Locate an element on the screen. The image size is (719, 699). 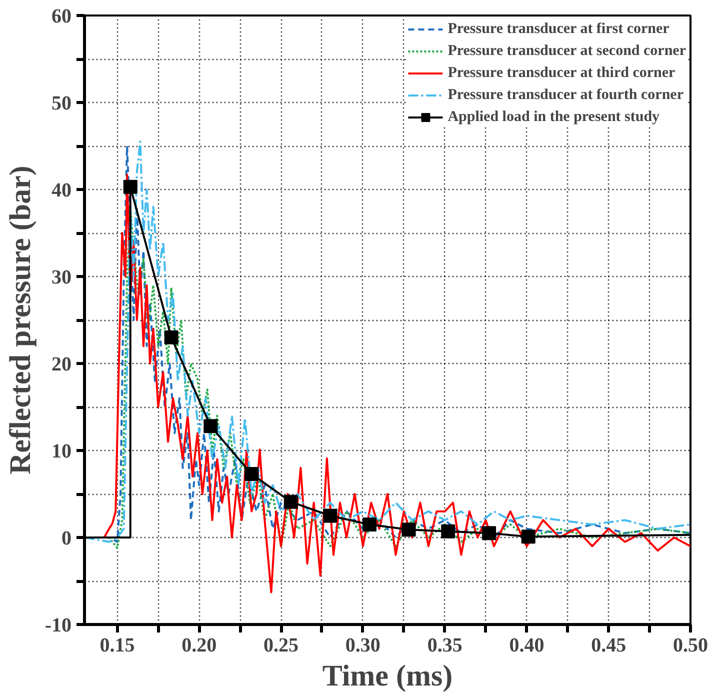
legend-label: Applied load in the present study is located at coordinates (554, 117).